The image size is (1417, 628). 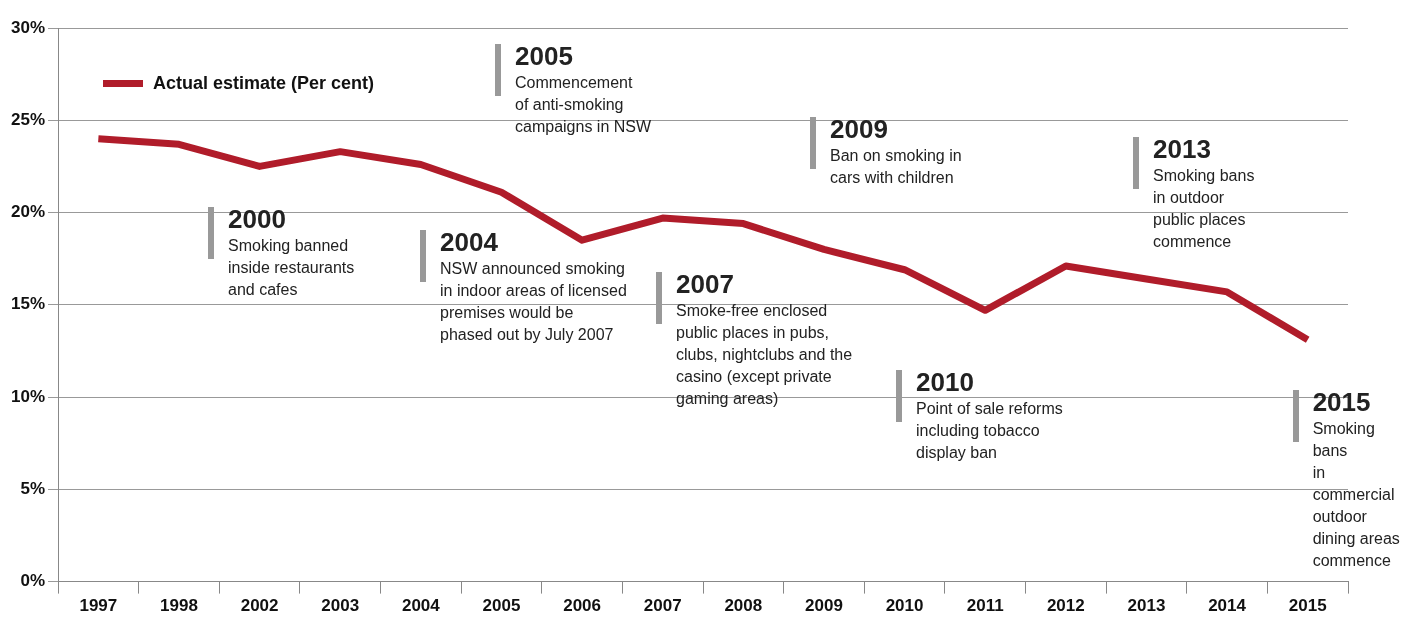 I want to click on y-tick-label: 15%, so click(x=28, y=304).